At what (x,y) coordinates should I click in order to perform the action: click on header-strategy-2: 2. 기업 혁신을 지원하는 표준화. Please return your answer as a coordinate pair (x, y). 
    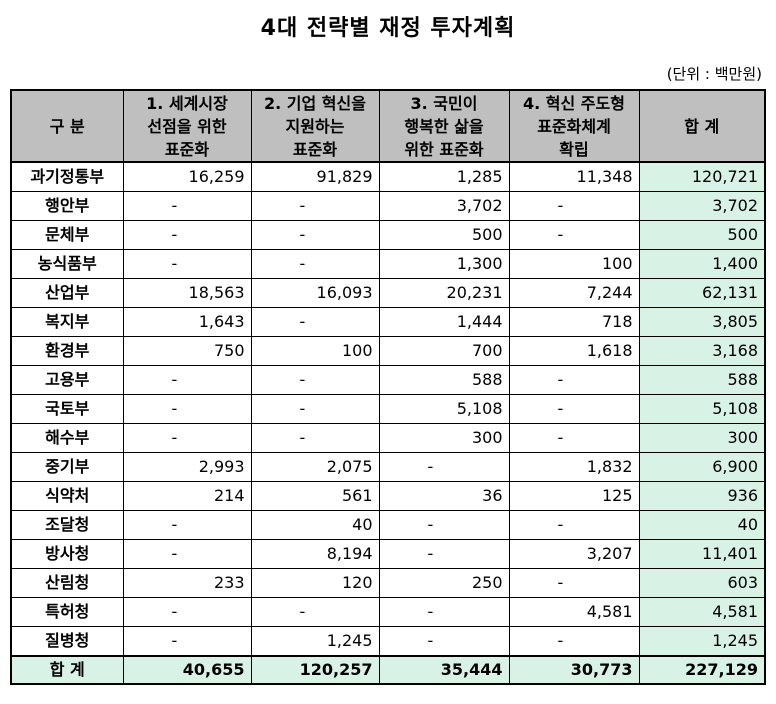
    Looking at the image, I should click on (315, 126).